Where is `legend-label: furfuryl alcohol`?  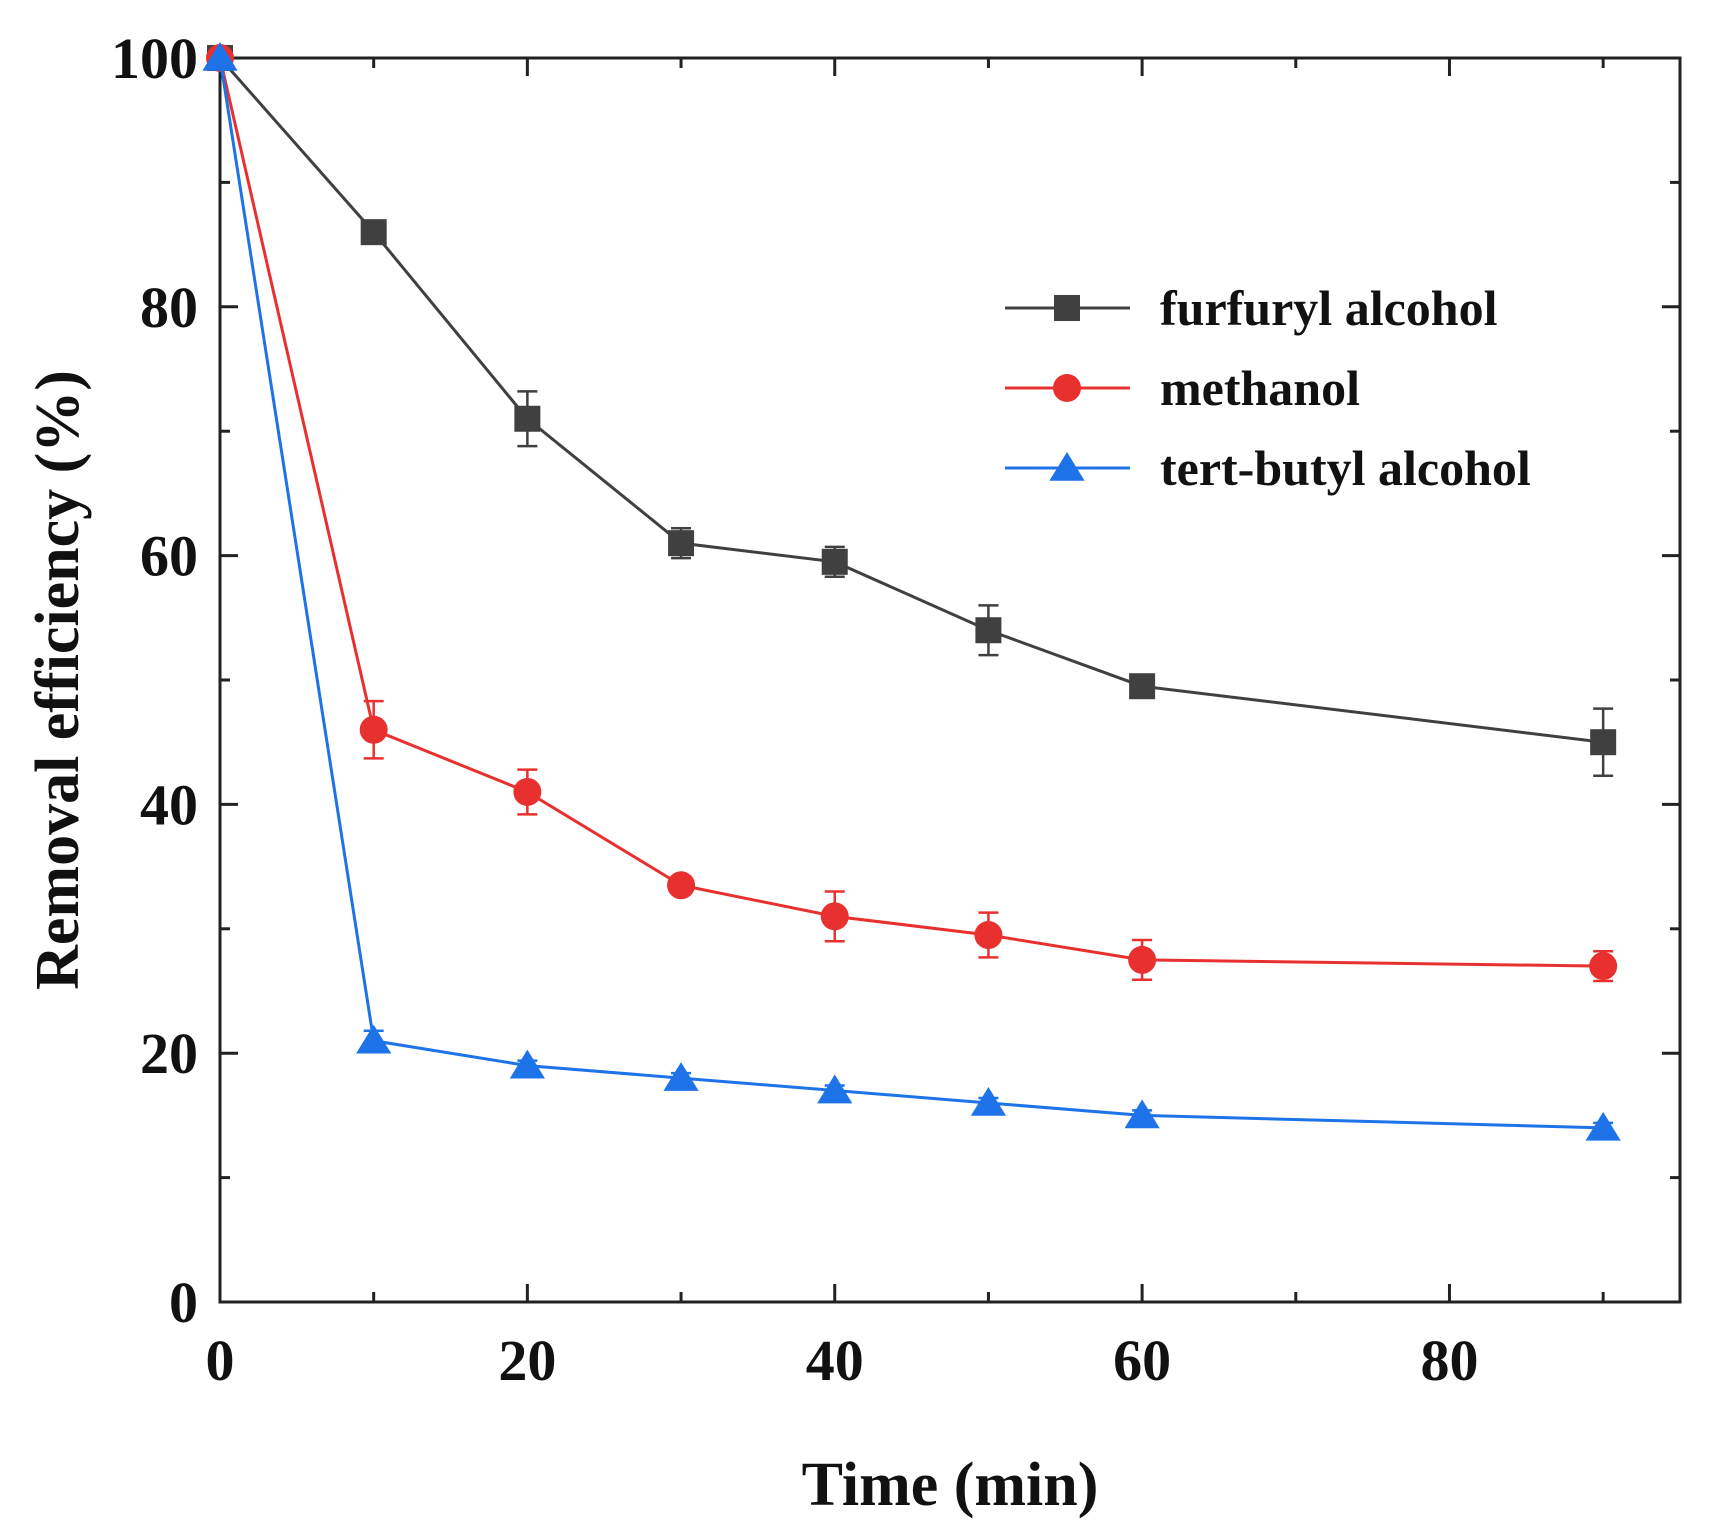 legend-label: furfuryl alcohol is located at coordinates (1329, 308).